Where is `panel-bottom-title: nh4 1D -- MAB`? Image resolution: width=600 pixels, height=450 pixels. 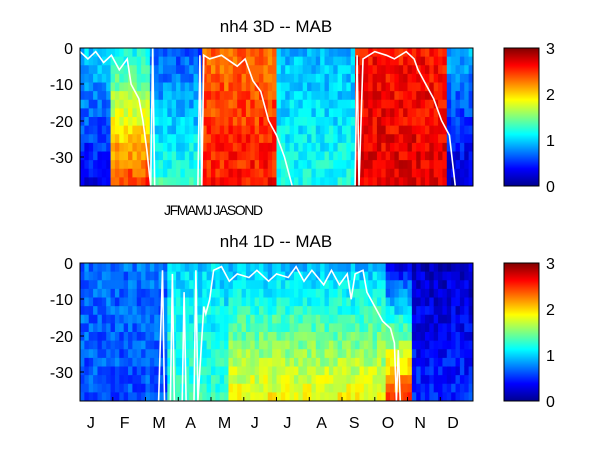
panel-bottom-title: nh4 1D -- MAB is located at coordinates (276, 241).